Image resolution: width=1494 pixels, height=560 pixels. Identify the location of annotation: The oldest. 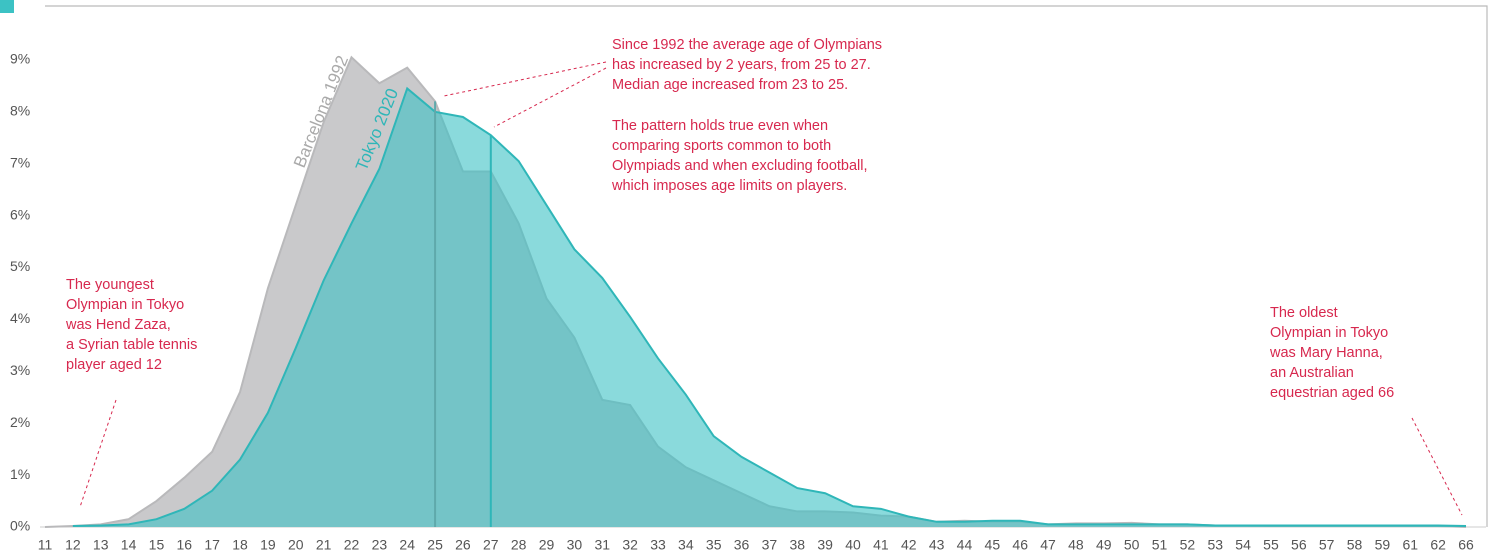
(1304, 313).